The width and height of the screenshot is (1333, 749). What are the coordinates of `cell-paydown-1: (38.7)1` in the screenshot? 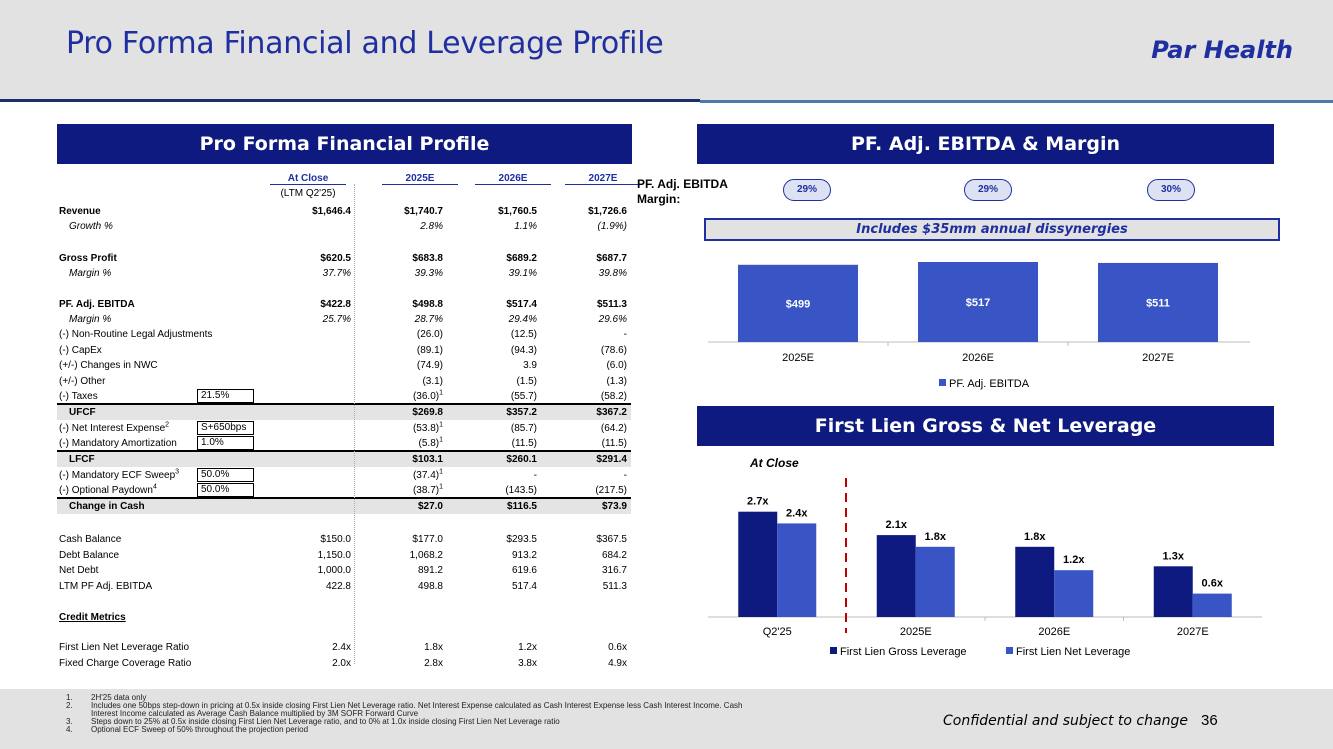 It's located at (403, 490).